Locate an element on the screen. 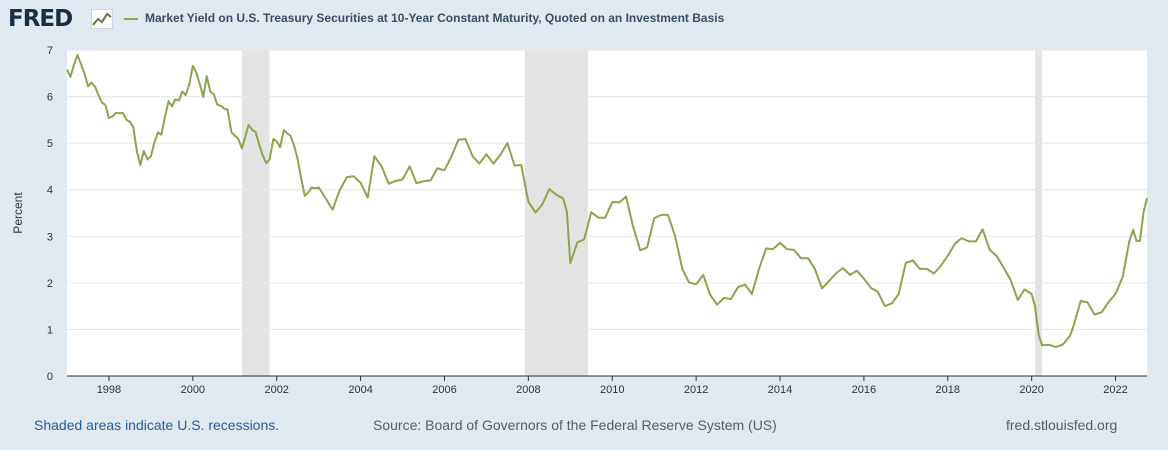 This screenshot has width=1168, height=450. site-link: fred.stlouisfed.org is located at coordinates (1062, 425).